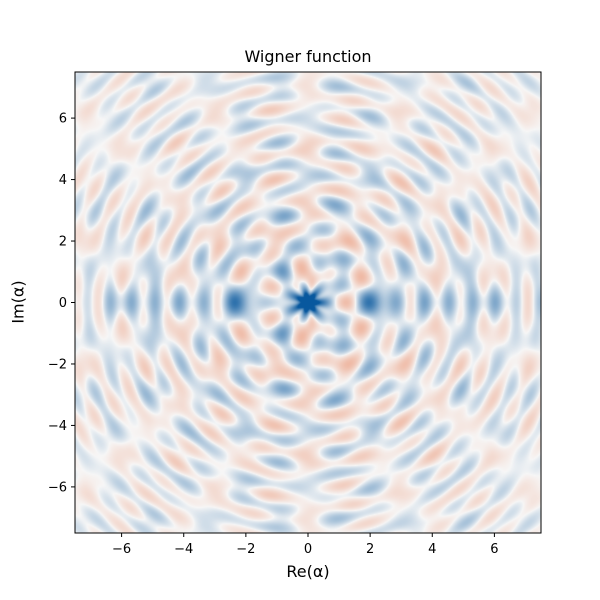 Image resolution: width=600 pixels, height=600 pixels. I want to click on y-tick-label: −6, so click(57, 487).